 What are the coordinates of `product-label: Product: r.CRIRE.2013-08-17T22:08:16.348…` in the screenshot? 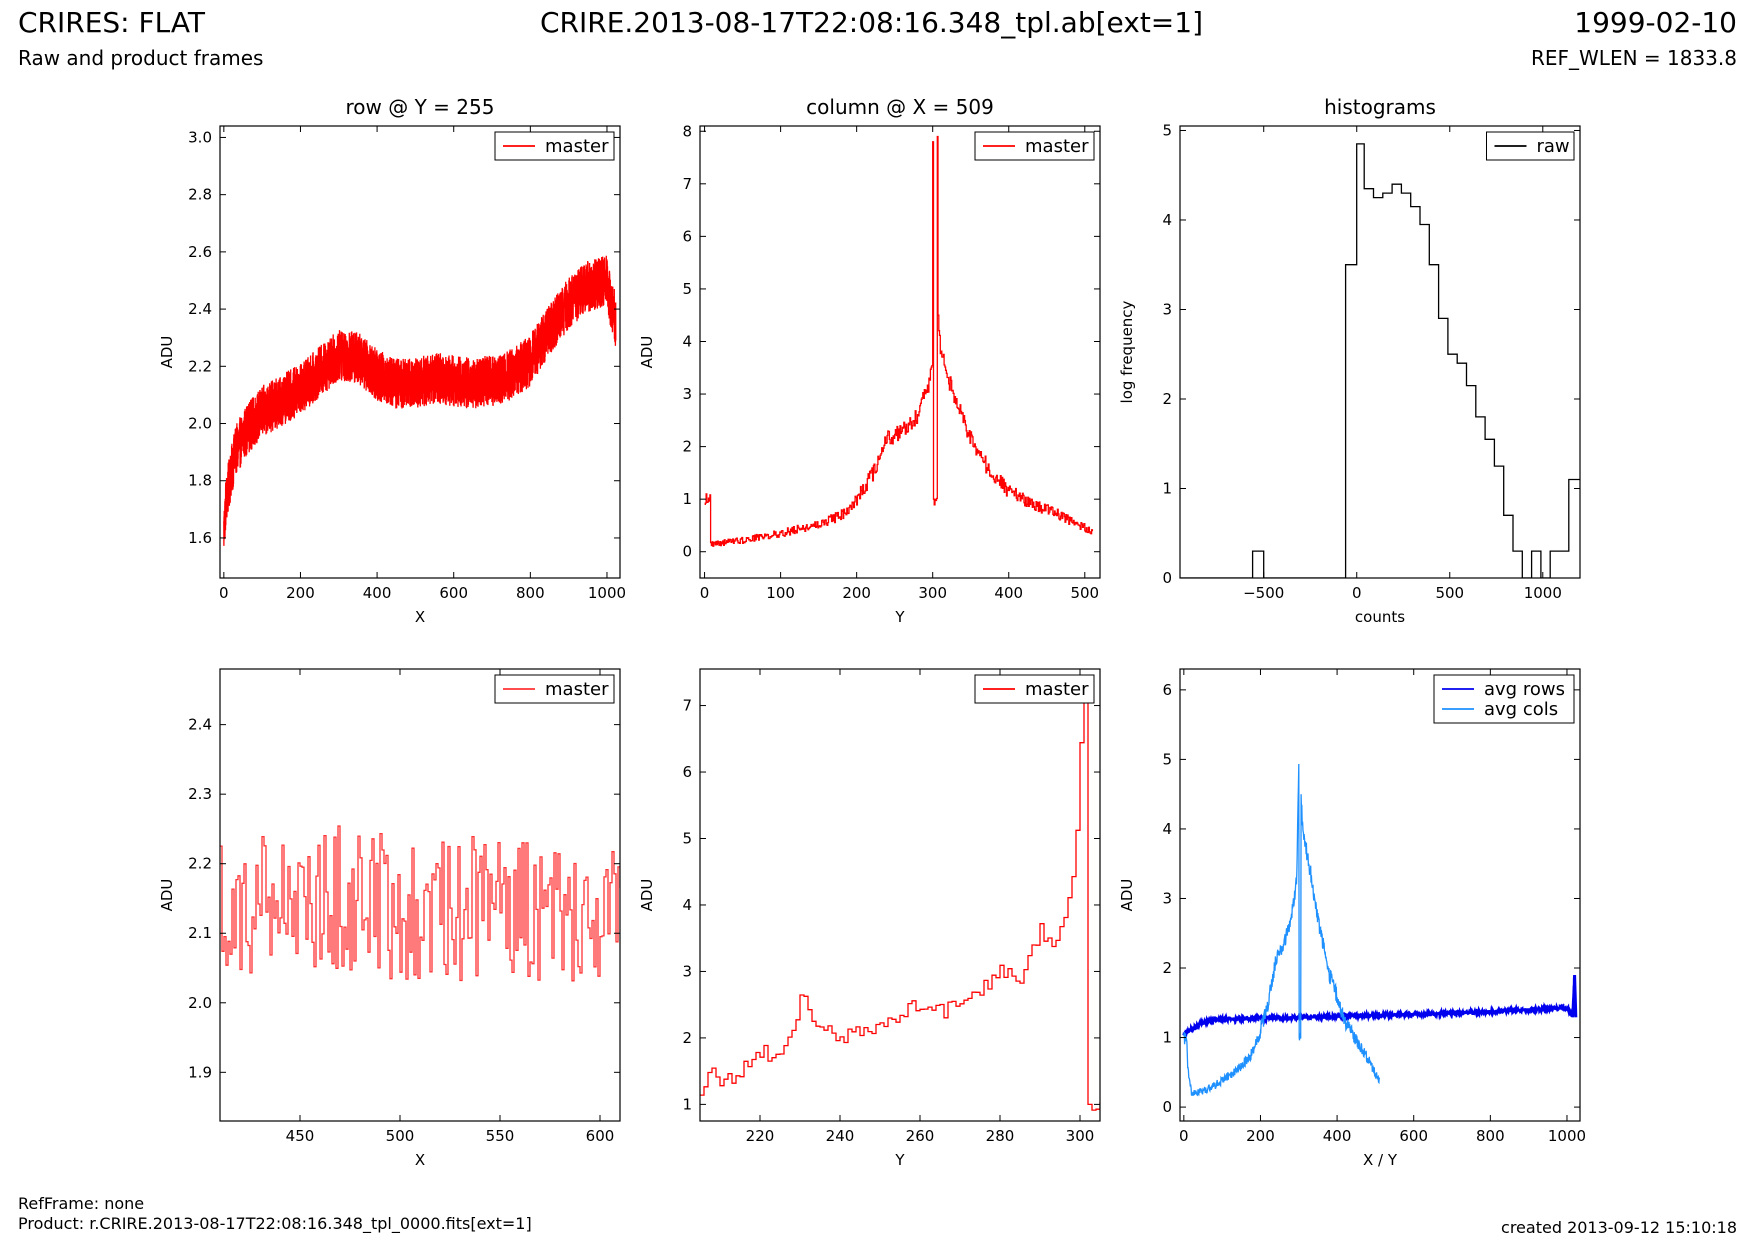 It's located at (275, 1223).